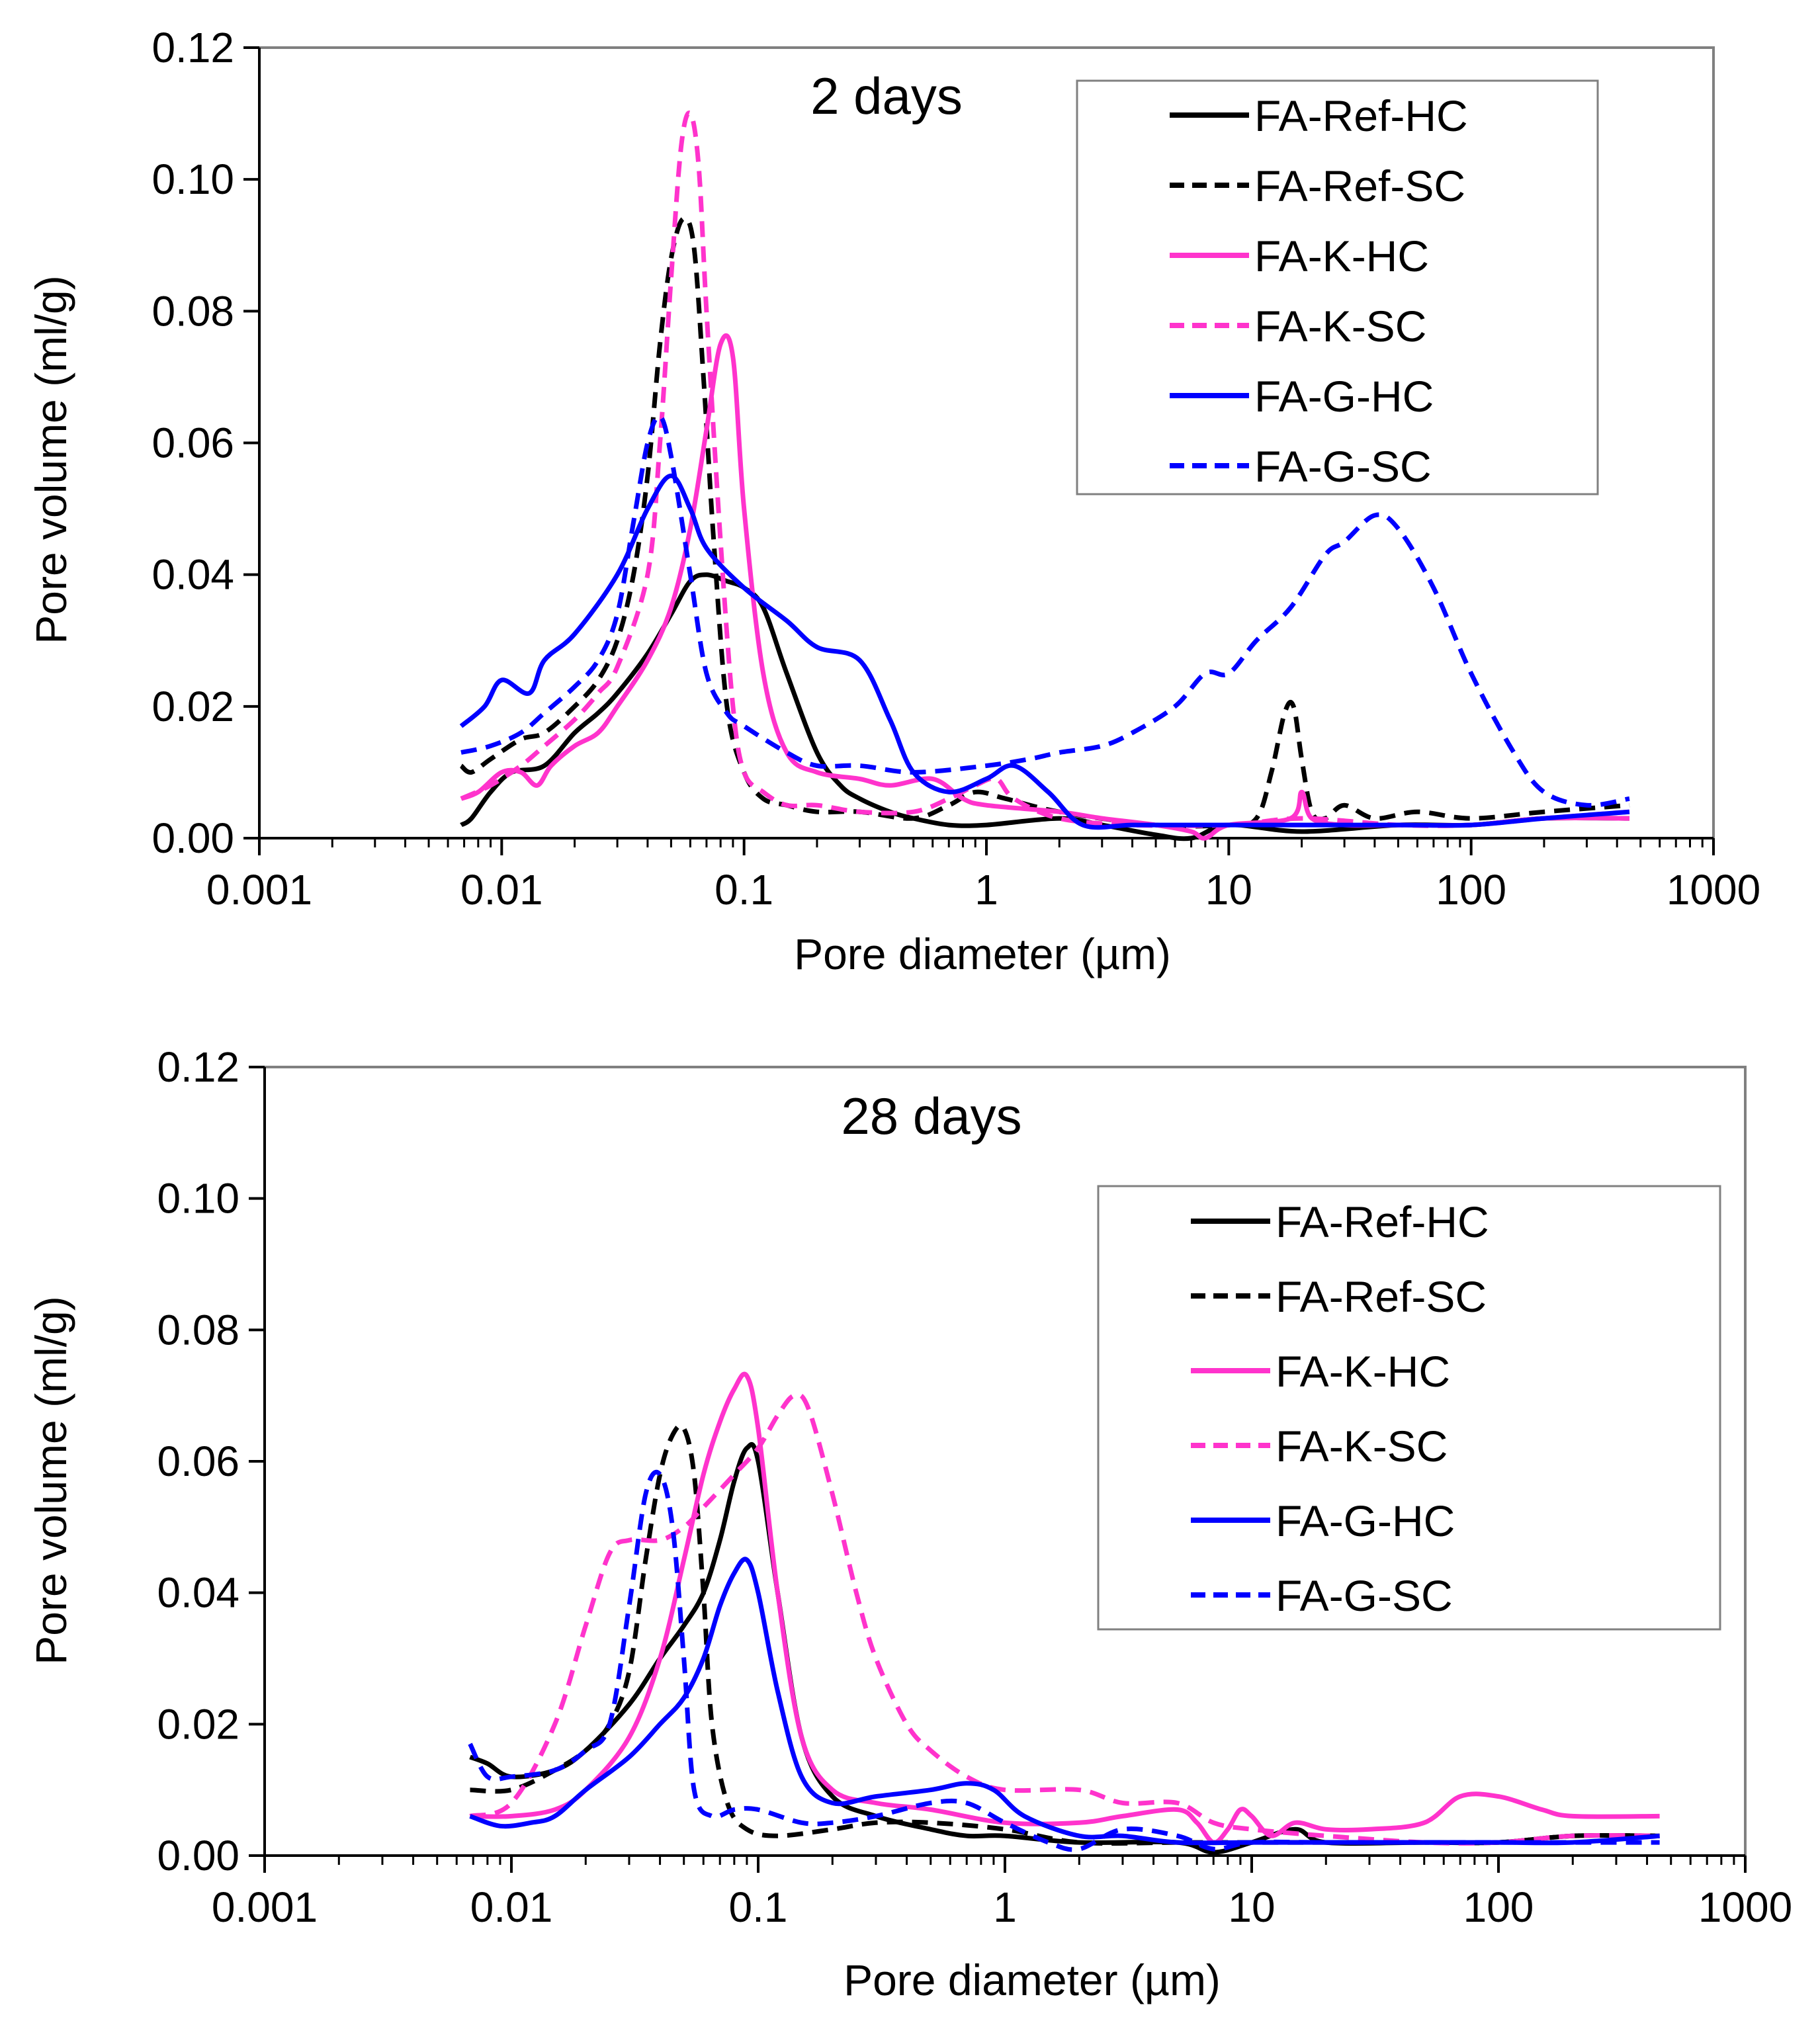 This screenshot has width=1820, height=2017. What do you see at coordinates (1045, 706) in the screenshot?
I see `series-line-fa-ref-hc` at bounding box center [1045, 706].